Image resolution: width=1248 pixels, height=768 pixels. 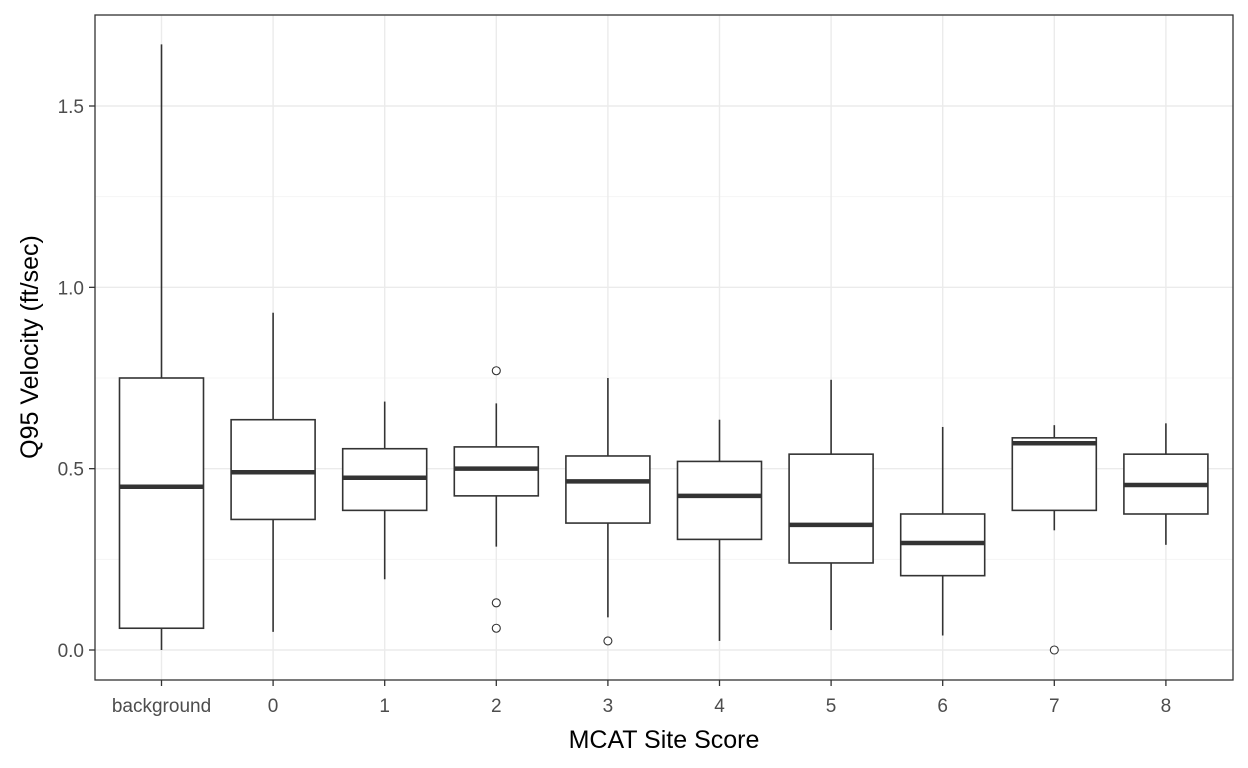 What do you see at coordinates (641, 698) in the screenshot?
I see `x-axis: background 0 1 2 3 4 5 6 7 8` at bounding box center [641, 698].